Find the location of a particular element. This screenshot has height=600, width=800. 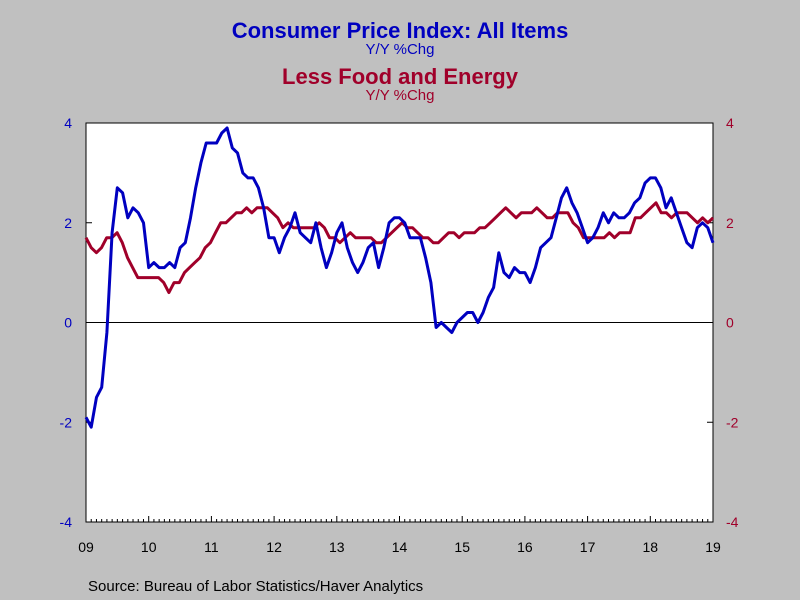

series-line-core is located at coordinates (399, 248).